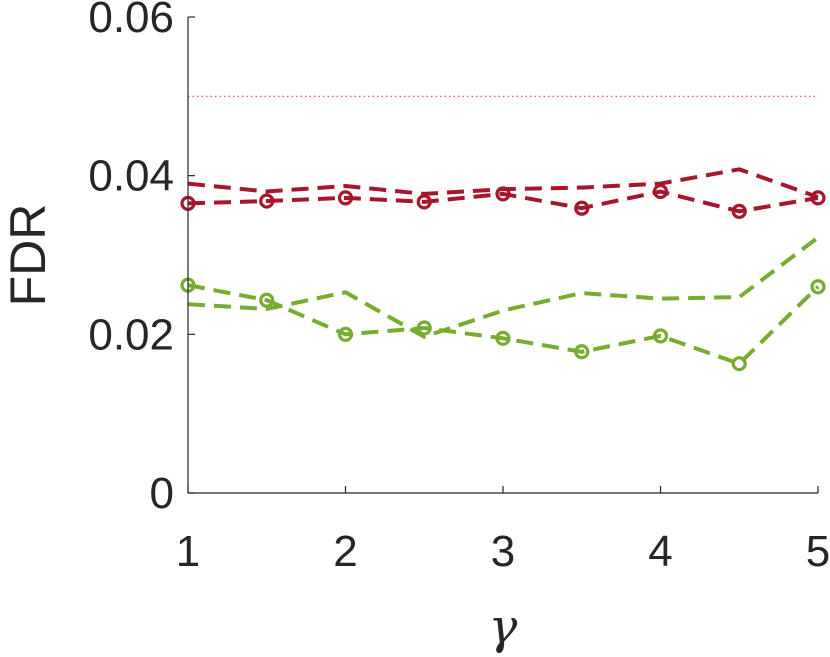 Image resolution: width=830 pixels, height=657 pixels. What do you see at coordinates (503, 551) in the screenshot?
I see `x-tick-label: 3` at bounding box center [503, 551].